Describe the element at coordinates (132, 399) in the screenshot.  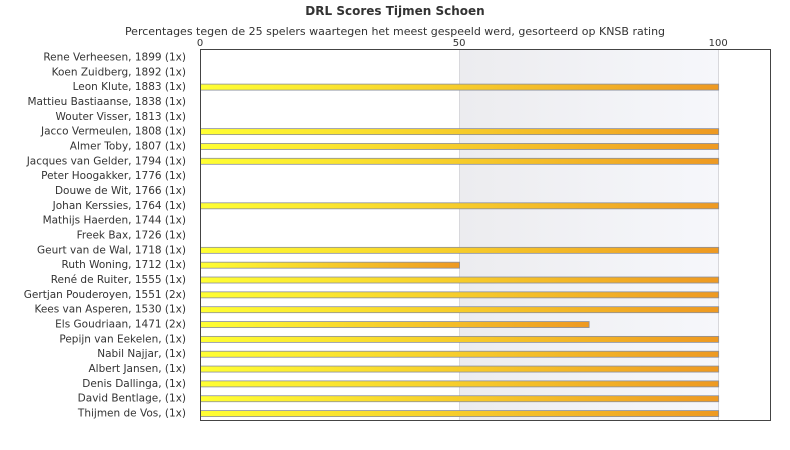
I see `category-label: David Bentlage, (1x)` at that location.